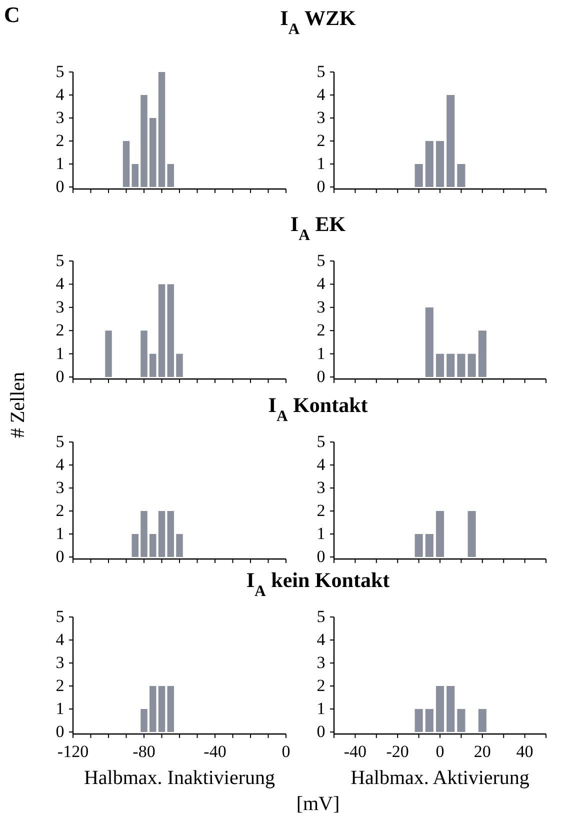 The image size is (566, 823). Describe the element at coordinates (144, 751) in the screenshot. I see `x-tick-label: -80` at that location.